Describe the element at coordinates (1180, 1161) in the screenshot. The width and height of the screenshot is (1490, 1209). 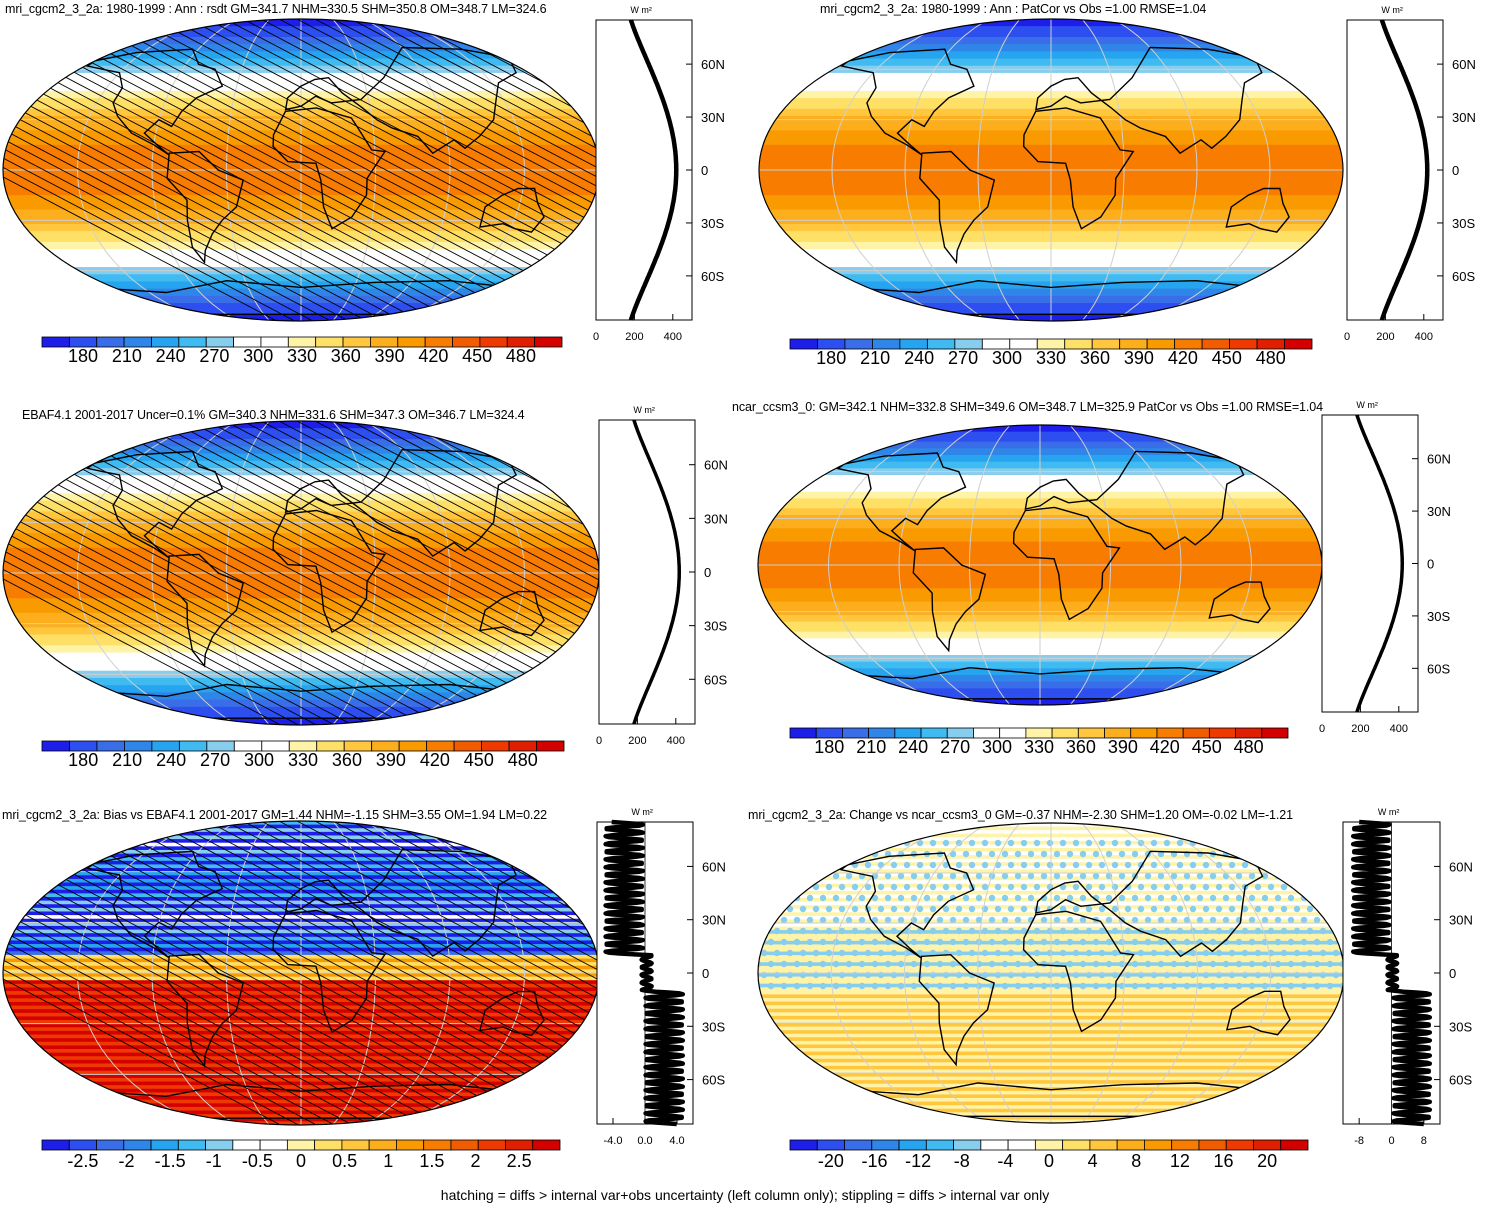
I see `colorbar-tick-label: 12` at that location.